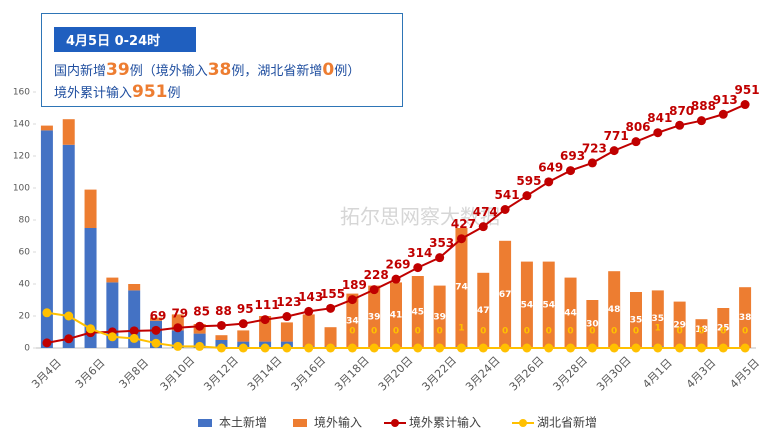 This screenshot has height=445, width=762. What do you see at coordinates (25, 285) in the screenshot?
I see `y-tick-label: 40` at bounding box center [25, 285].